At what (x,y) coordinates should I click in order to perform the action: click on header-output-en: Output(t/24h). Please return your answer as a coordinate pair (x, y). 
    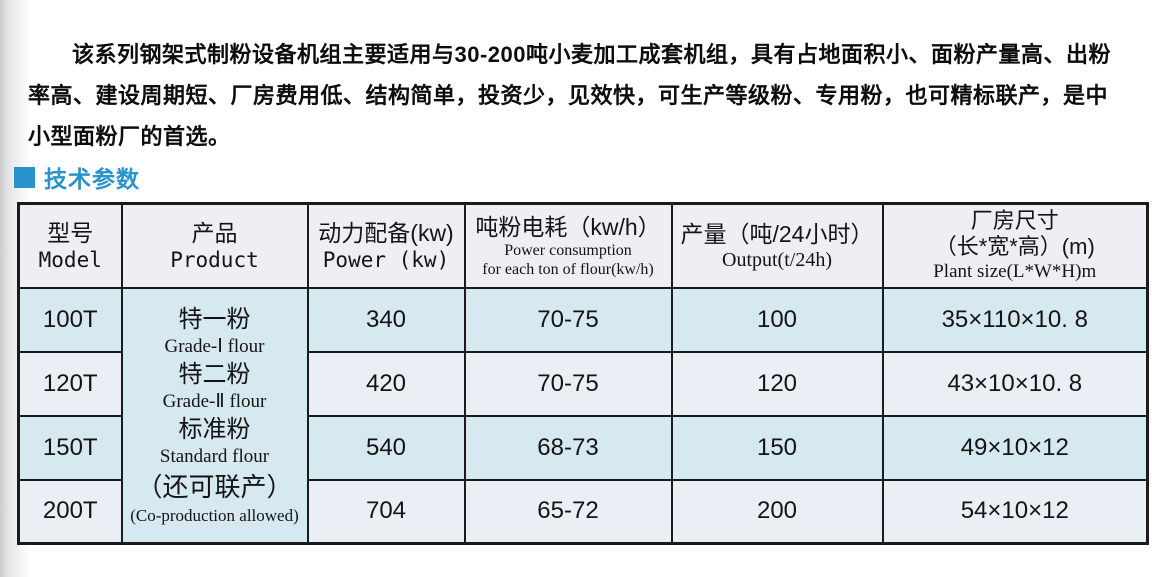
    Looking at the image, I should click on (777, 259).